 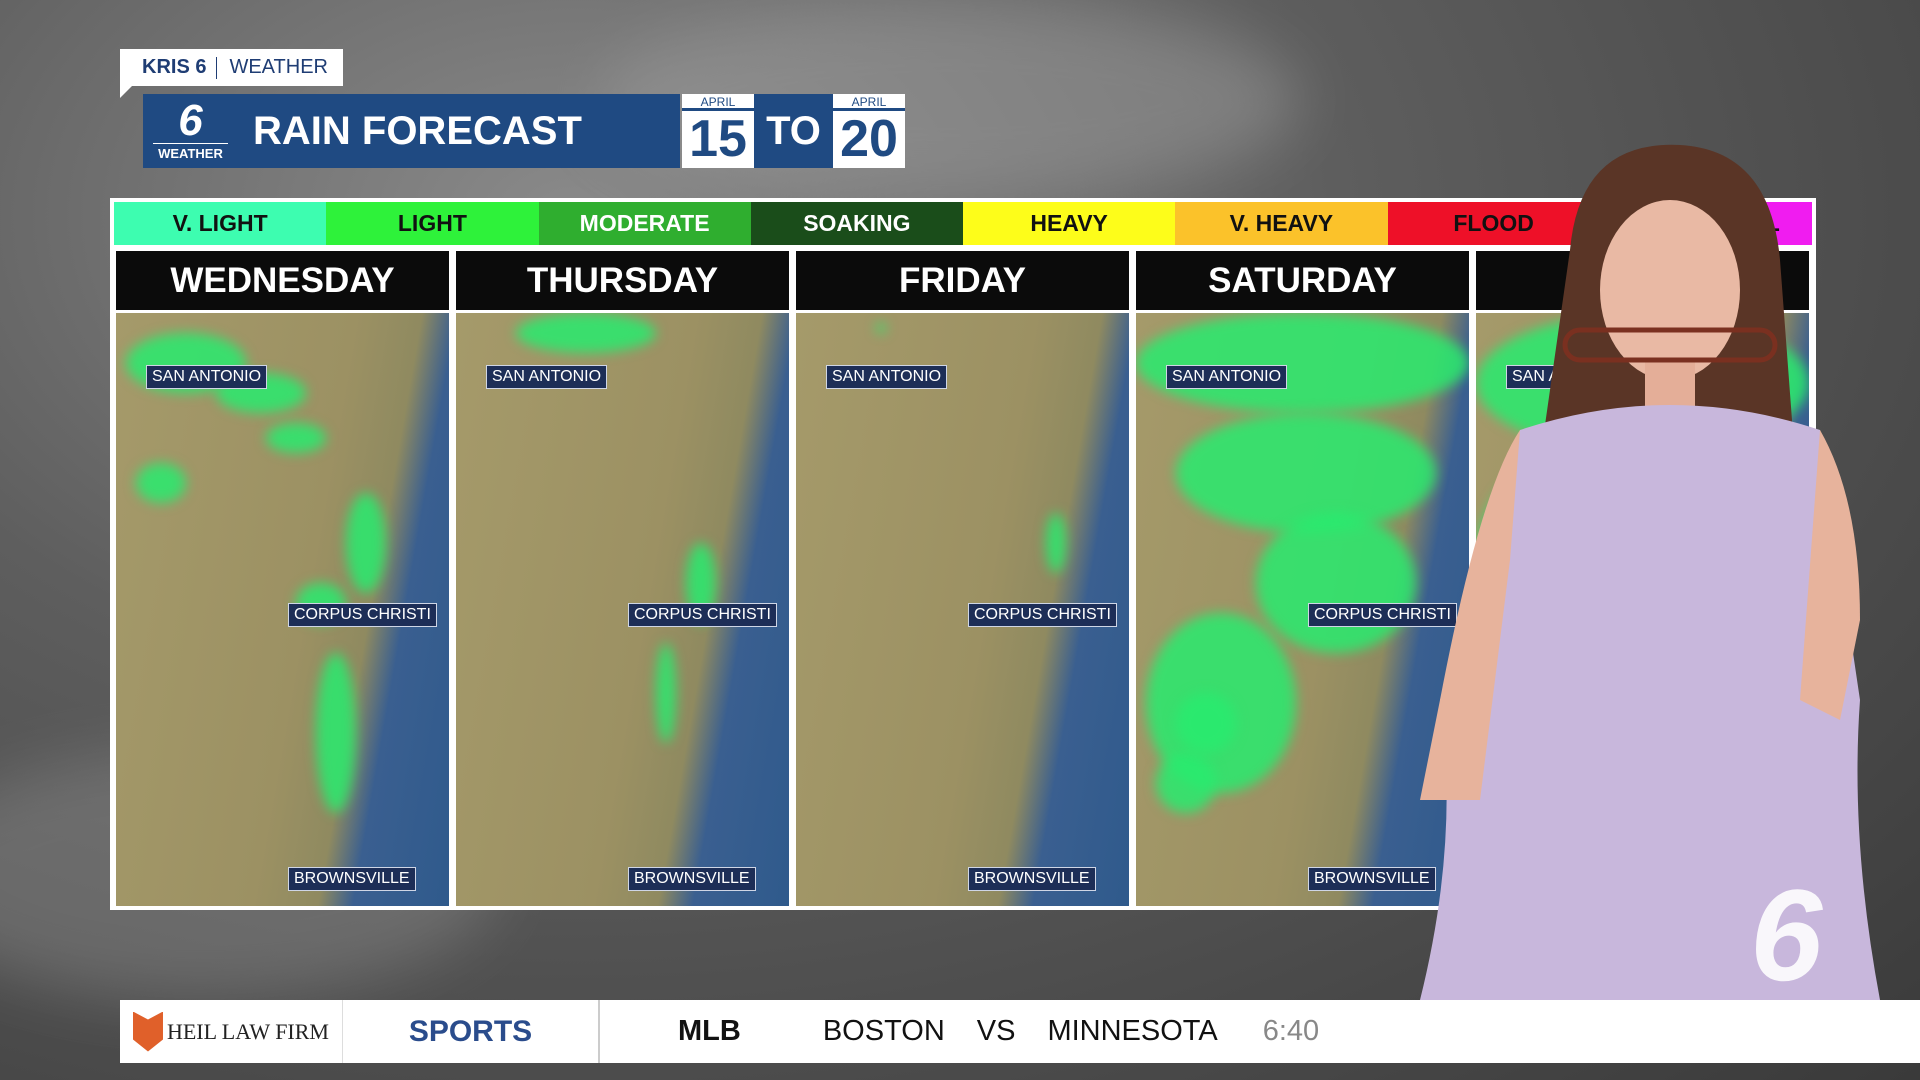 What do you see at coordinates (278, 67) in the screenshot?
I see `section-name: WEATHER` at bounding box center [278, 67].